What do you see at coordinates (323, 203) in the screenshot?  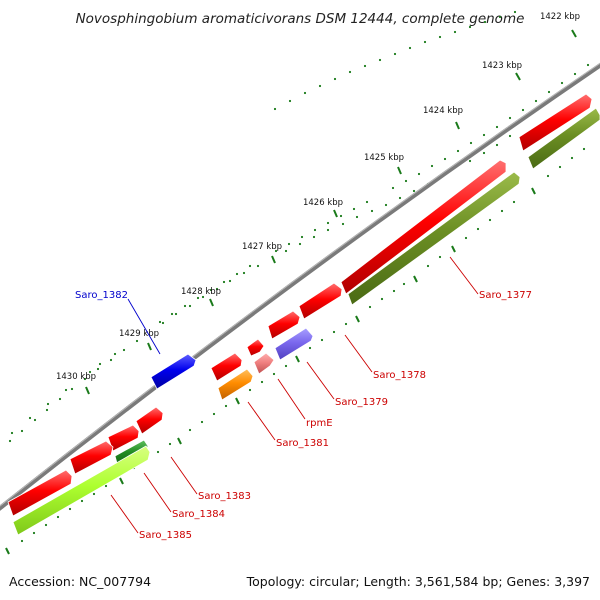 I see `tick-label-1426: 1426 kbp` at bounding box center [323, 203].